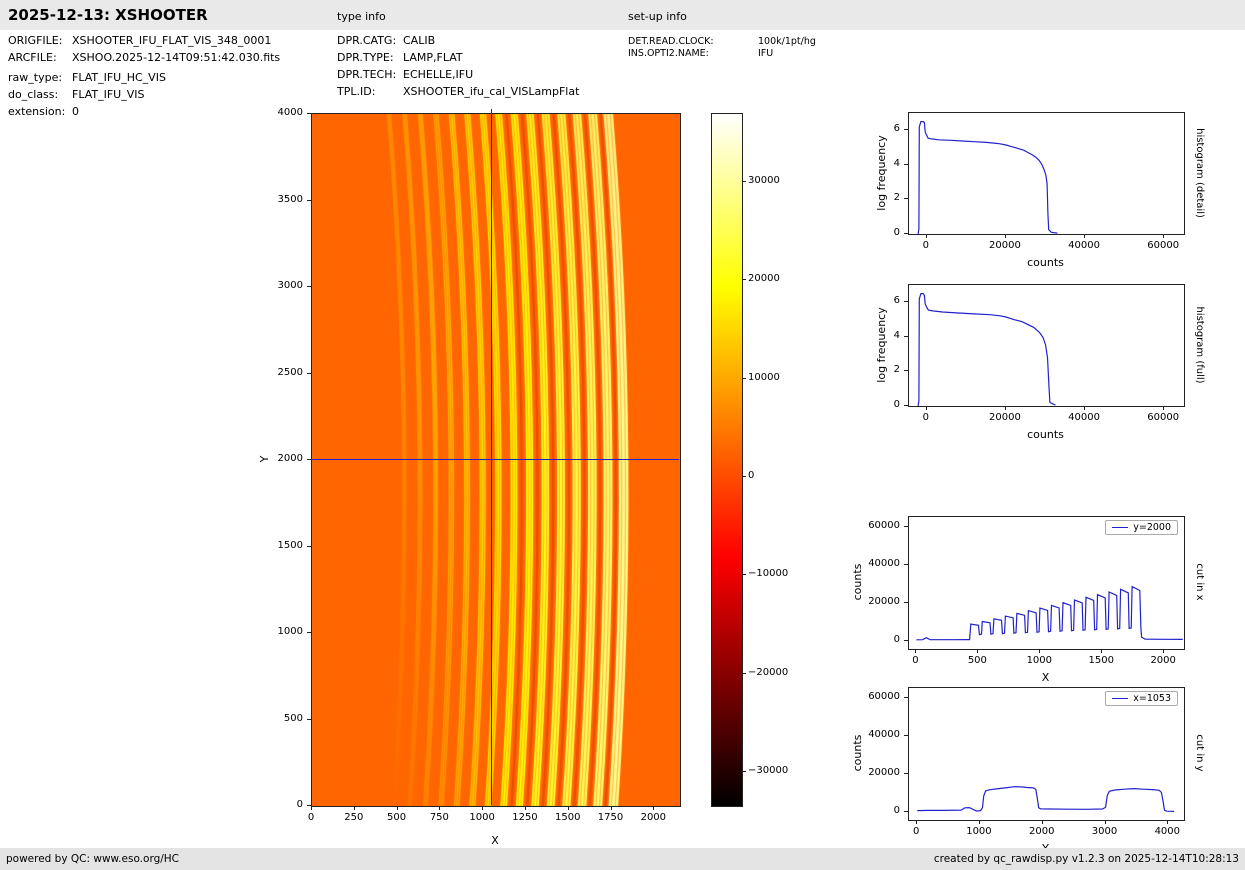  I want to click on right-axis-label: cut in y, so click(1199, 753).